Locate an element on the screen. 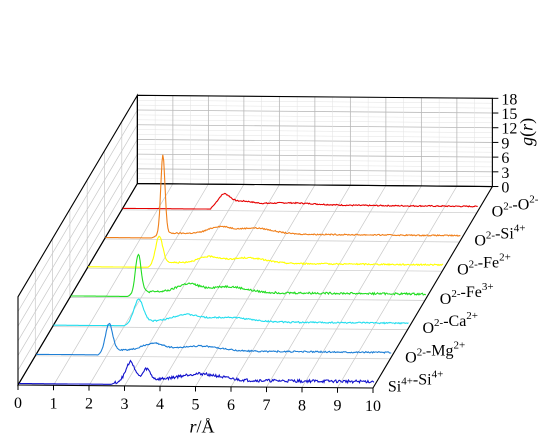 The image size is (550, 436). x-tick-label: 8 is located at coordinates (302, 405).